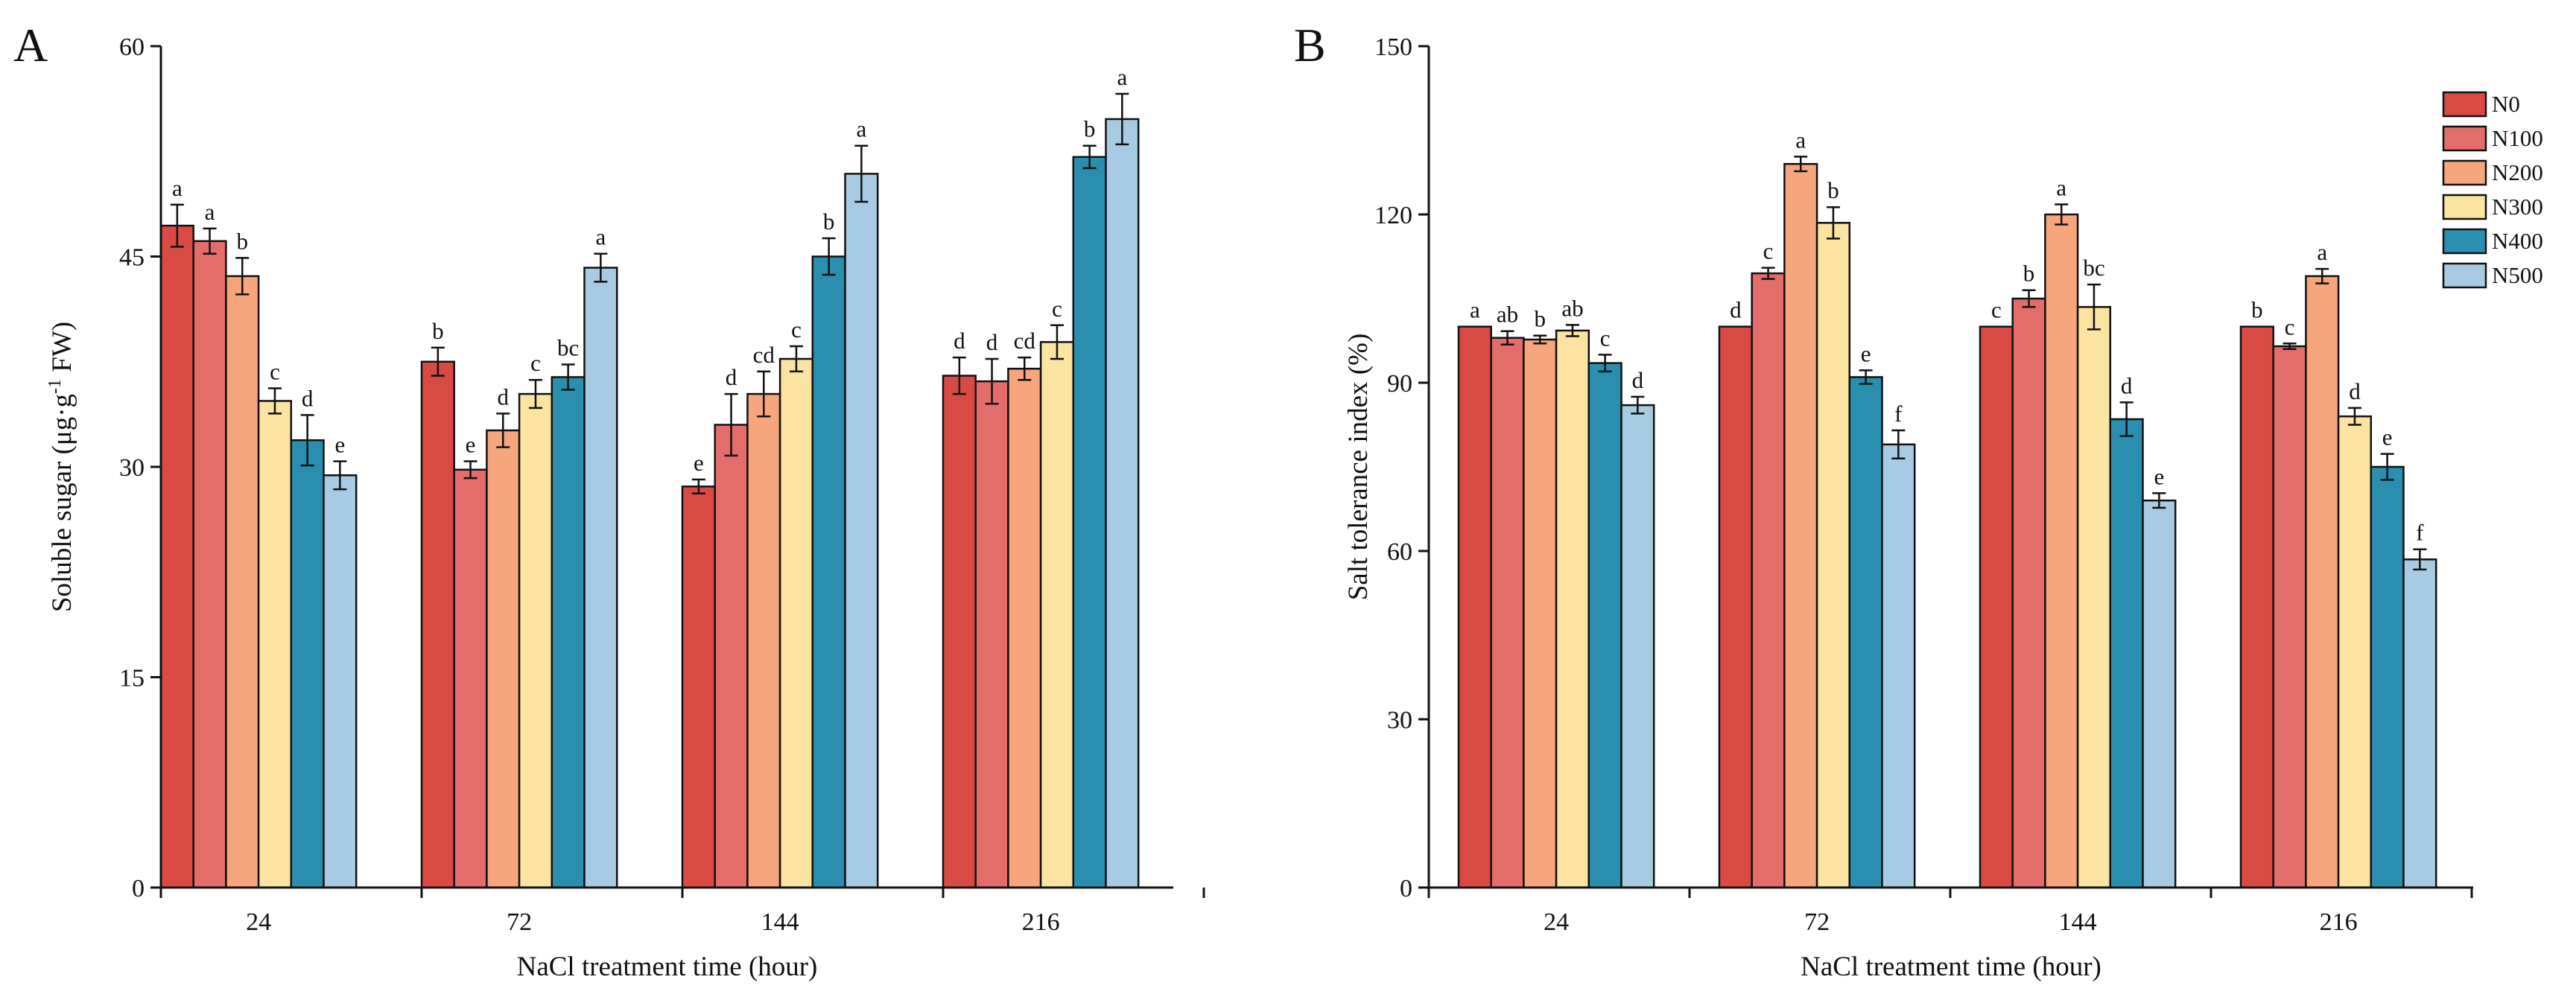  I want to click on panel-letter: B, so click(1310, 45).